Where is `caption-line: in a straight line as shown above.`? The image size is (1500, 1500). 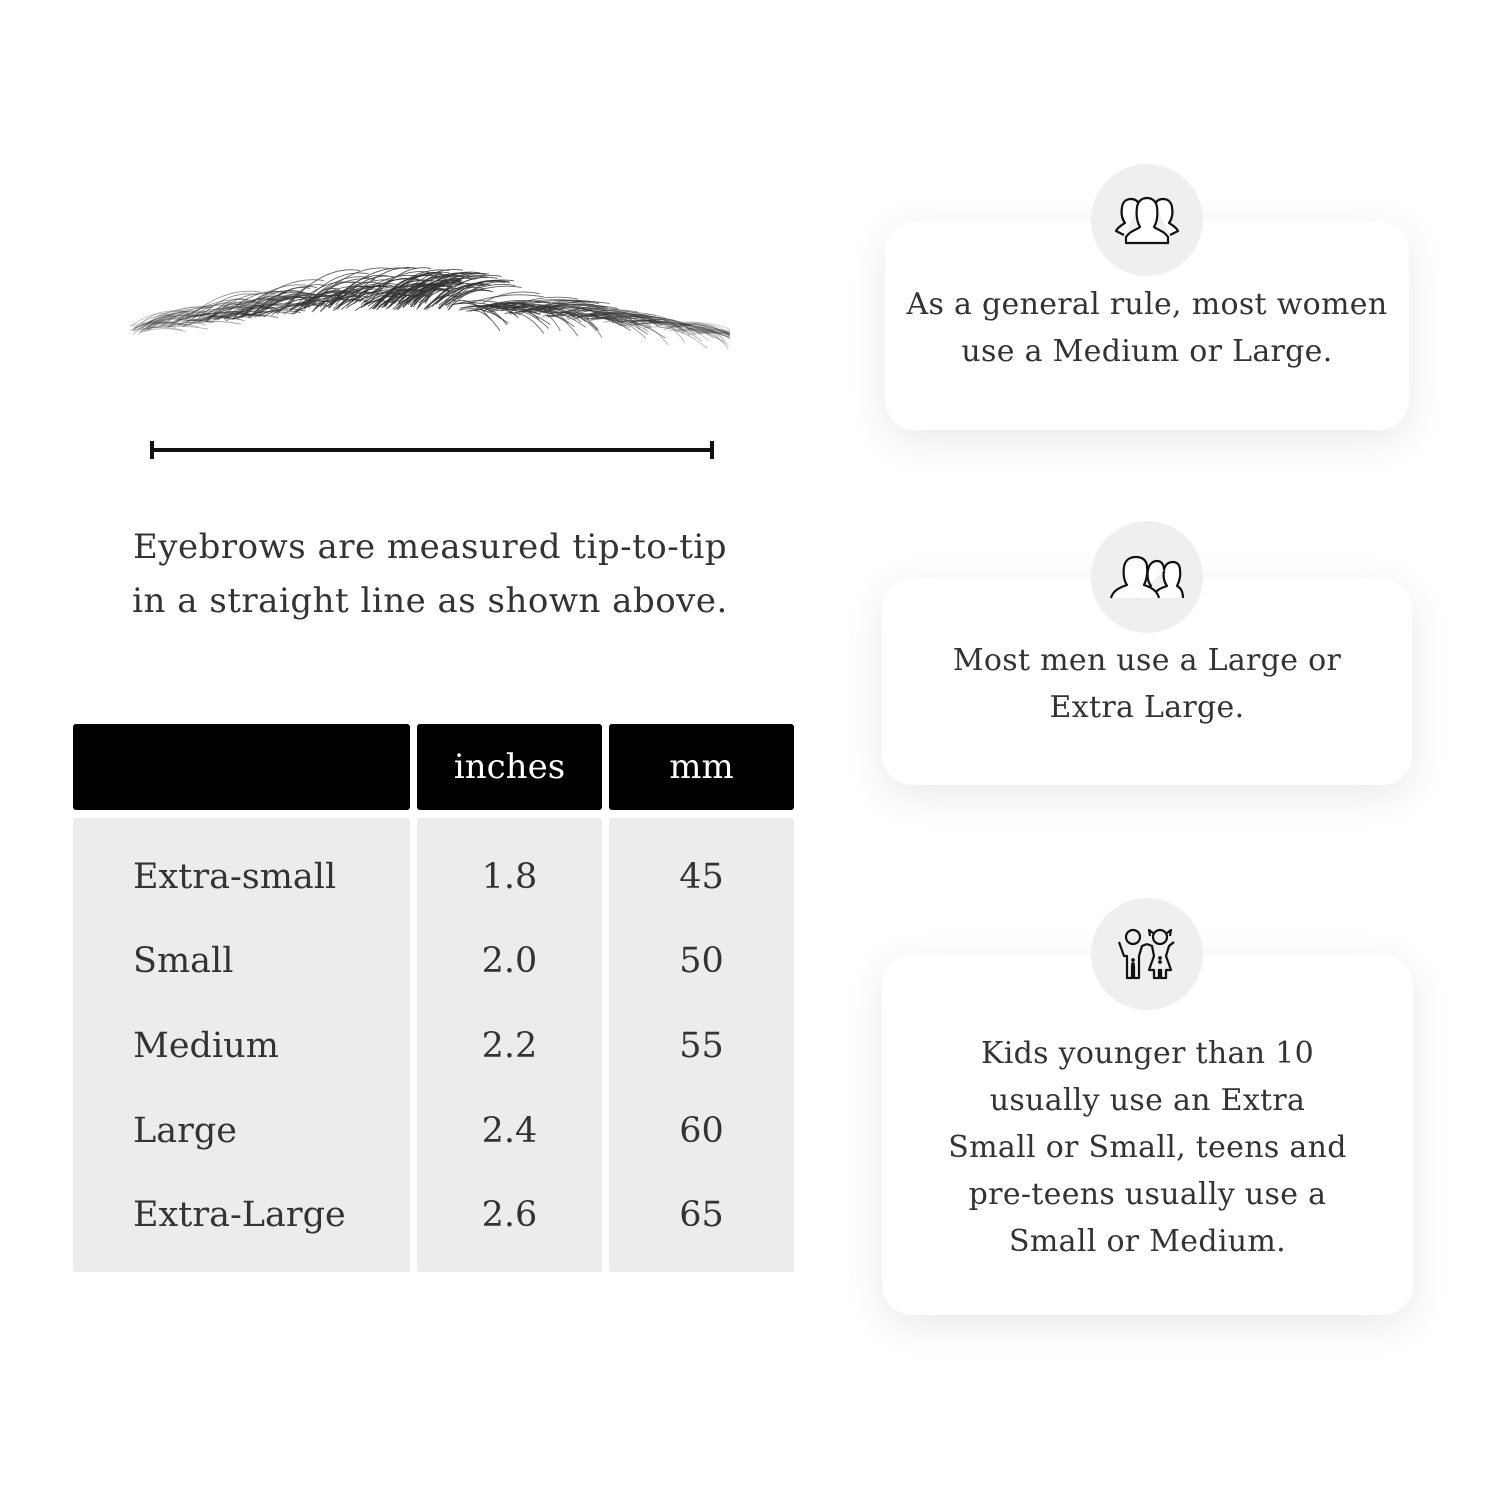
caption-line: in a straight line as shown above. is located at coordinates (430, 601).